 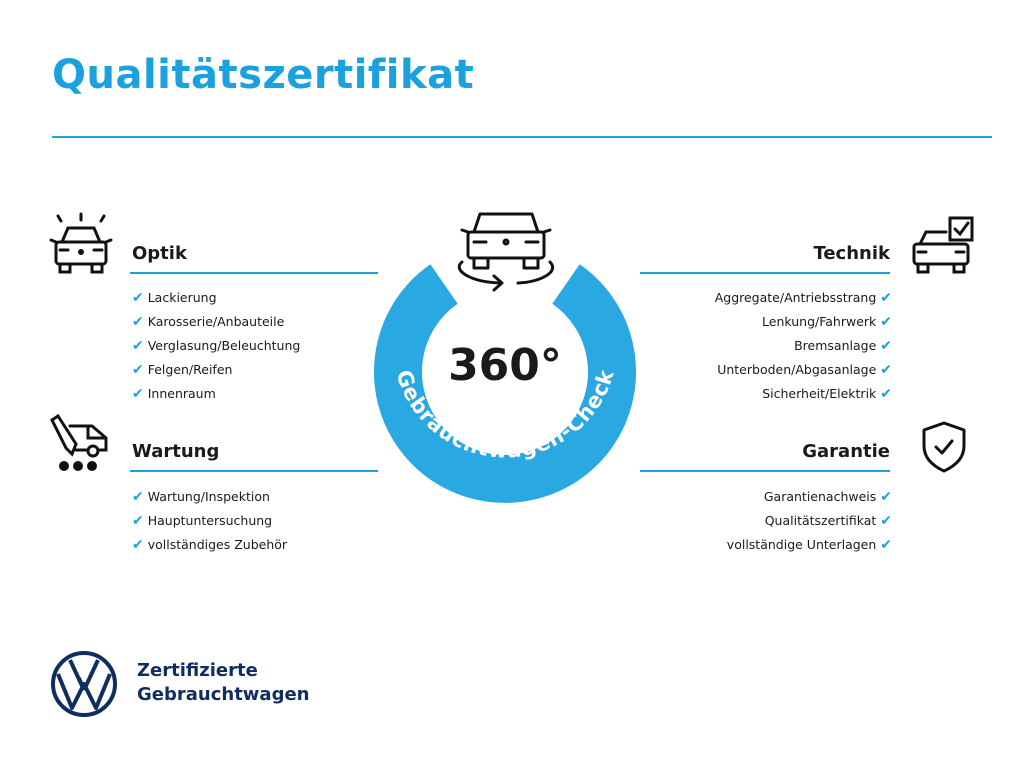 I want to click on car-checklist-icon, so click(x=943, y=245).